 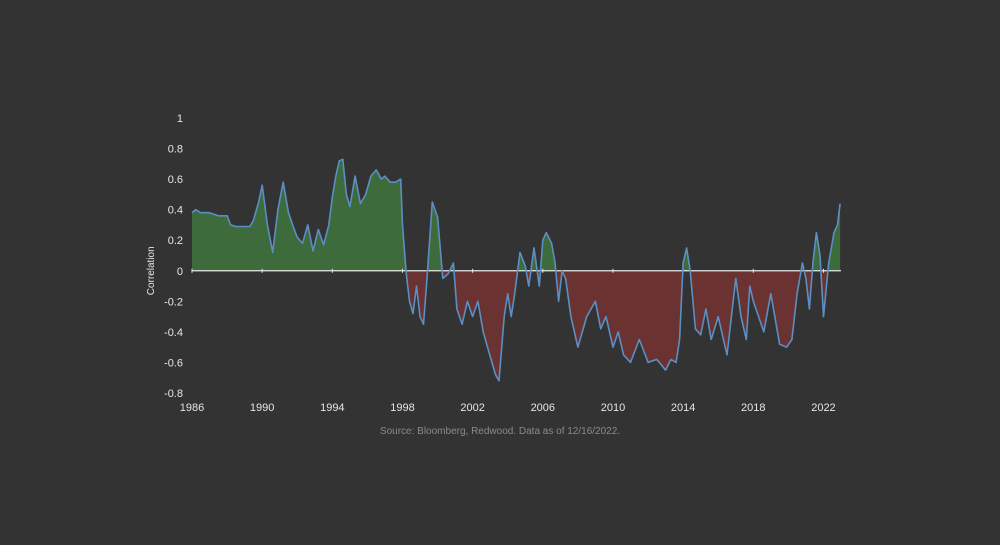 I want to click on y-tick-label: -0.4, so click(x=173, y=333).